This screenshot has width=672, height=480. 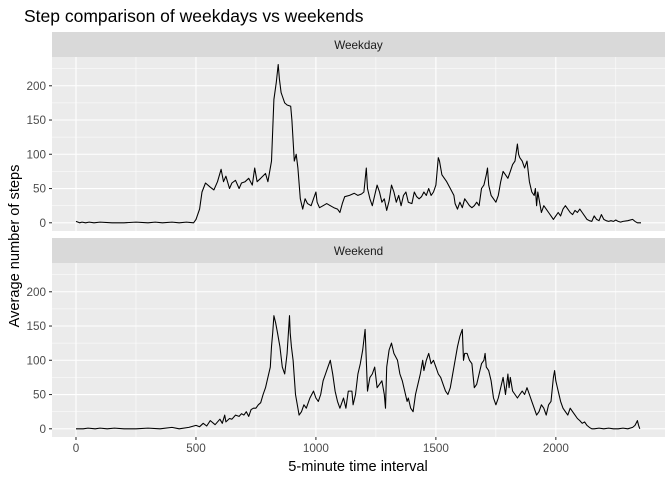 I want to click on facet-strip-label: Weekday, so click(x=358, y=45).